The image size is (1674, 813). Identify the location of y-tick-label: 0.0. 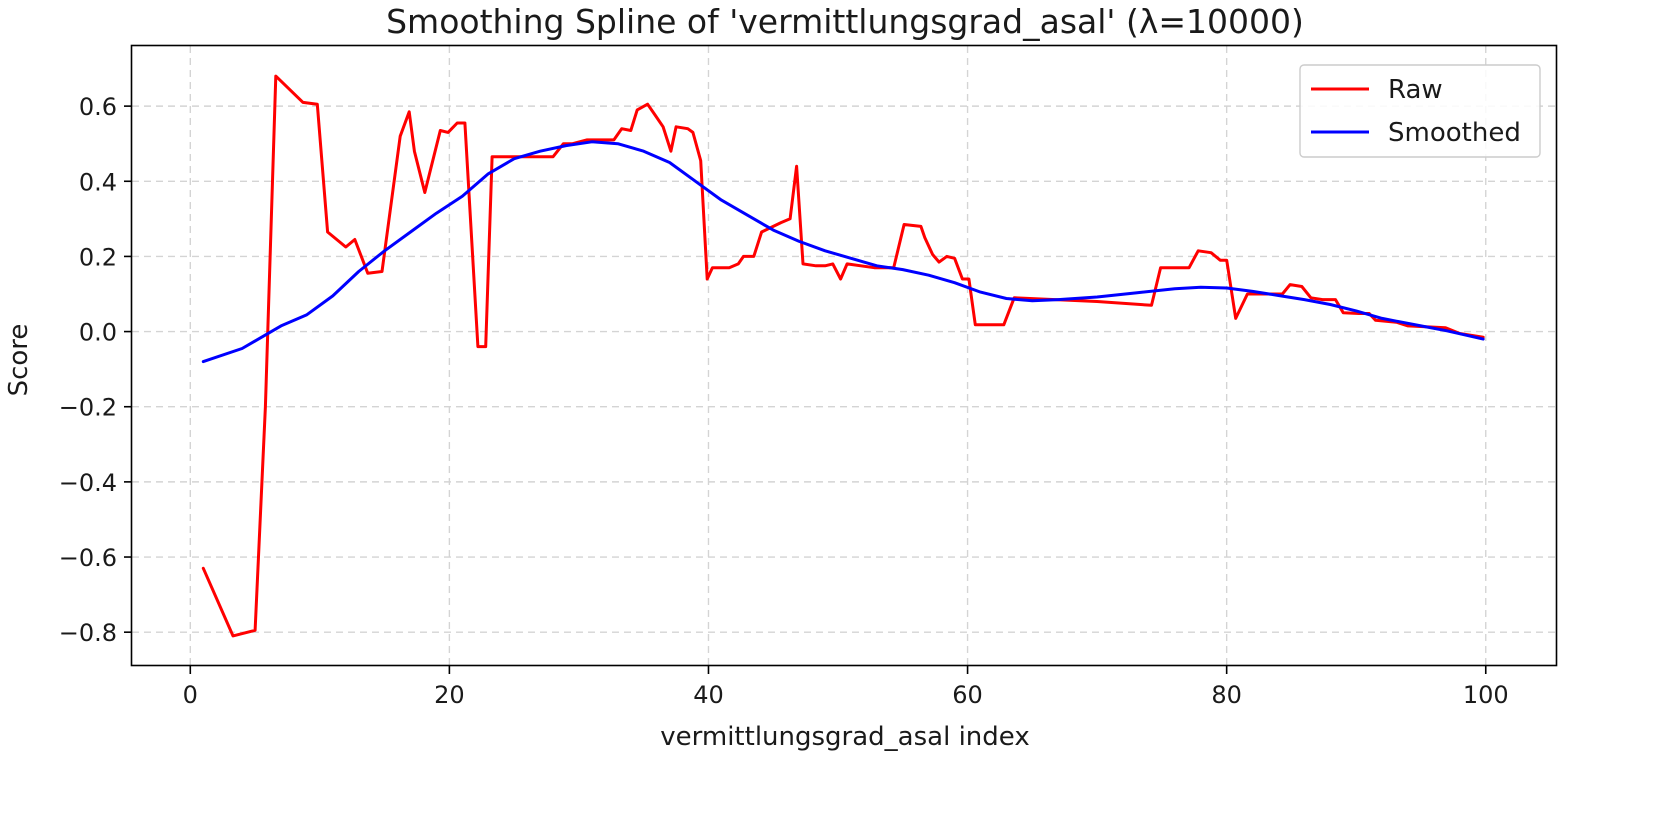
(98, 333).